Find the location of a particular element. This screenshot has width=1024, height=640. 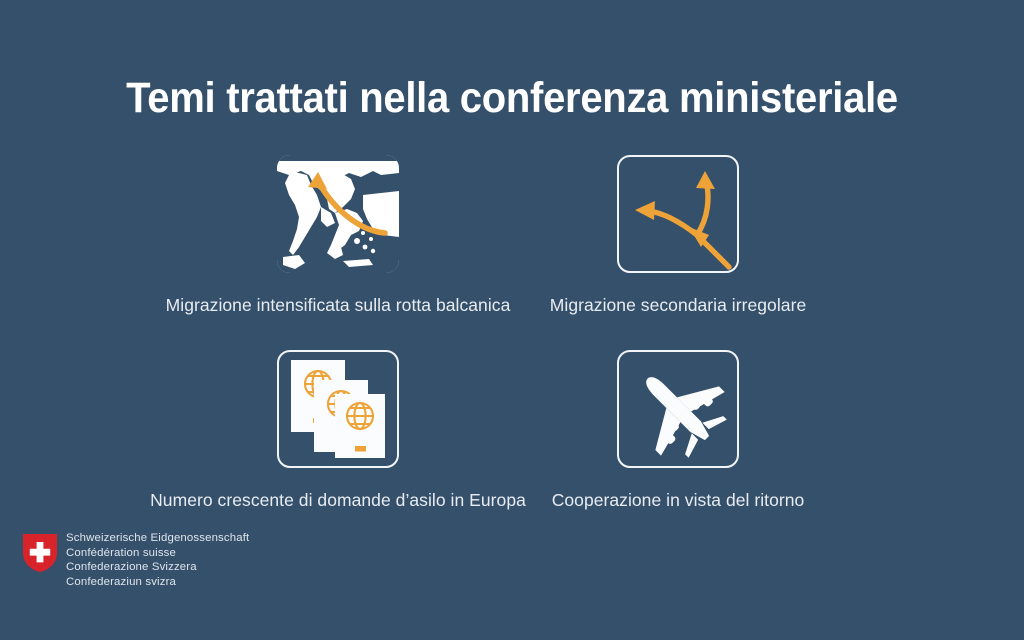

topic-label: Migrazione secondaria irregolare is located at coordinates (678, 305).